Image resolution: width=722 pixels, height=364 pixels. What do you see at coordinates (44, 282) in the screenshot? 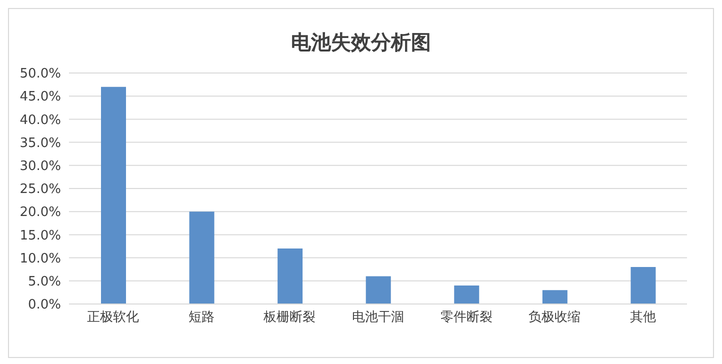
I see `y-tick-label: 5.0%` at bounding box center [44, 282].